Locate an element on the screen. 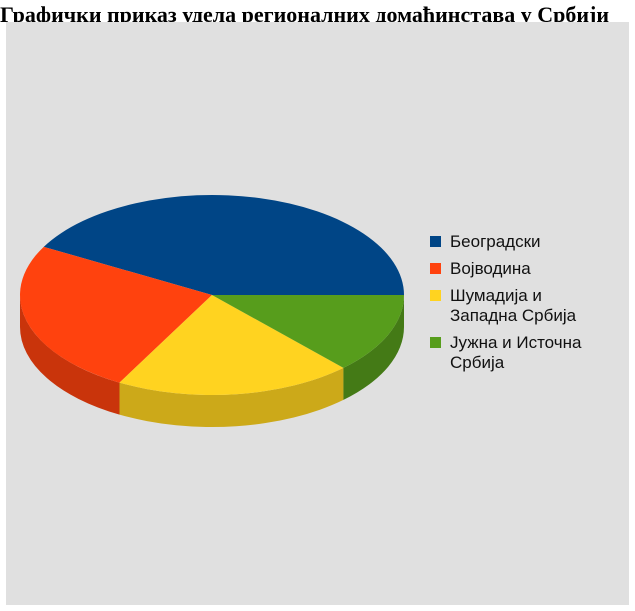 This screenshot has width=635, height=611. legend-item-vojvodina: Војводина is located at coordinates (526, 269).